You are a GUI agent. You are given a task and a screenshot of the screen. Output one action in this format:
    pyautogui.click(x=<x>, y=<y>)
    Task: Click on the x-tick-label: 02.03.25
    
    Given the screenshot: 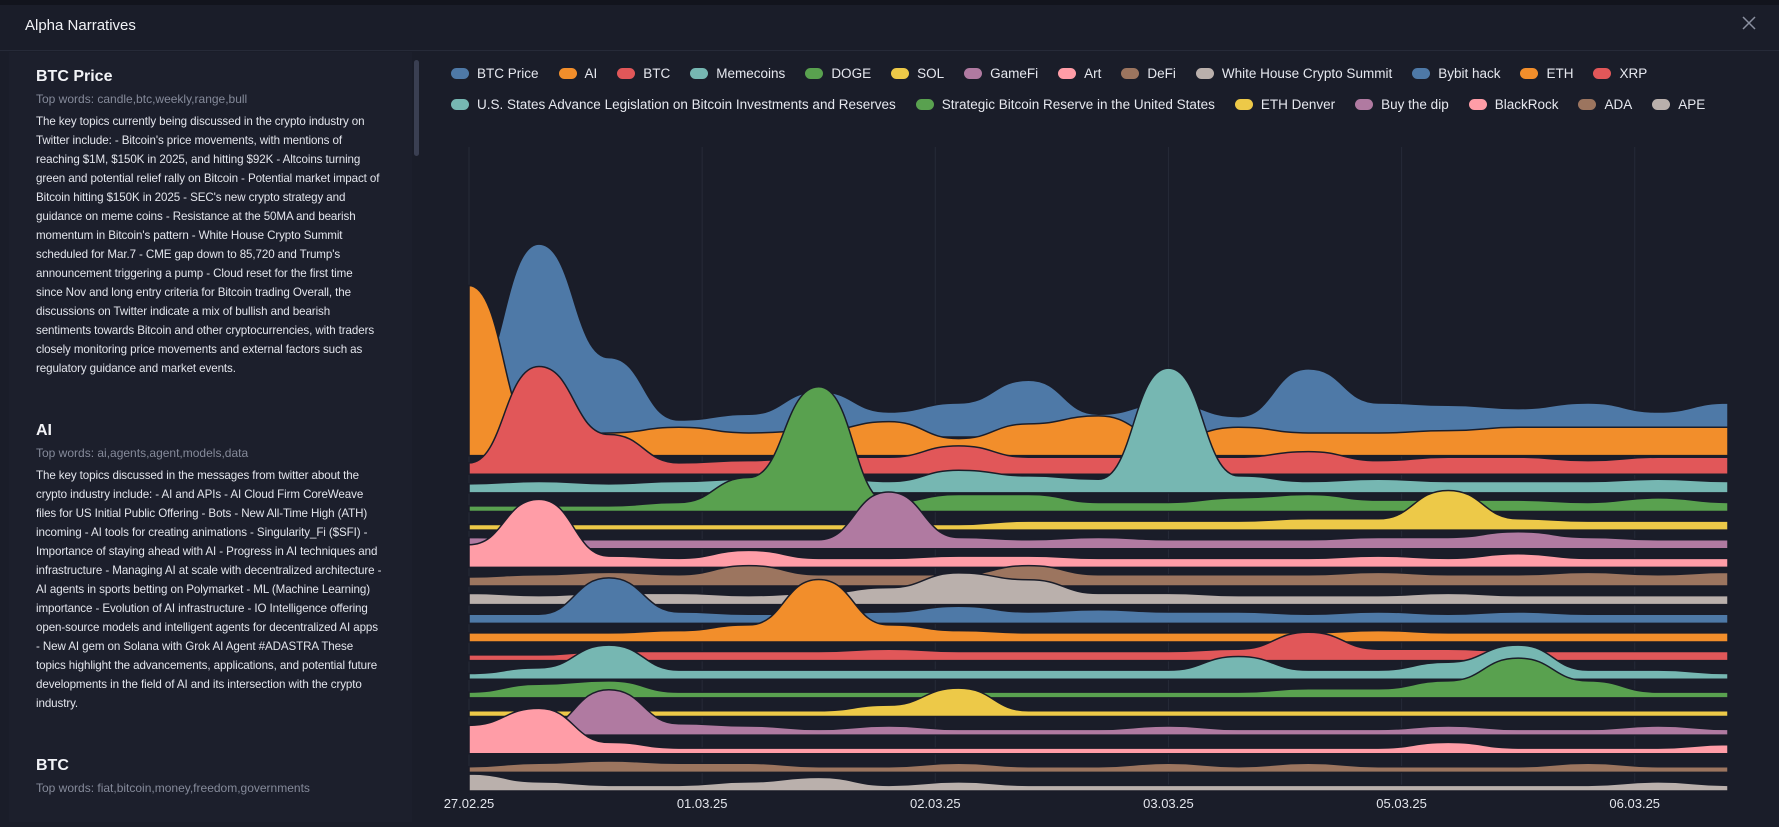 What is the action you would take?
    pyautogui.click(x=935, y=803)
    